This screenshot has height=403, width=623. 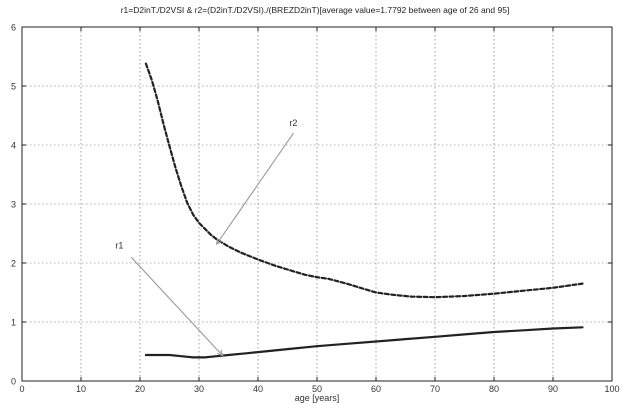 I want to click on x-tick-label: 100, so click(x=611, y=389).